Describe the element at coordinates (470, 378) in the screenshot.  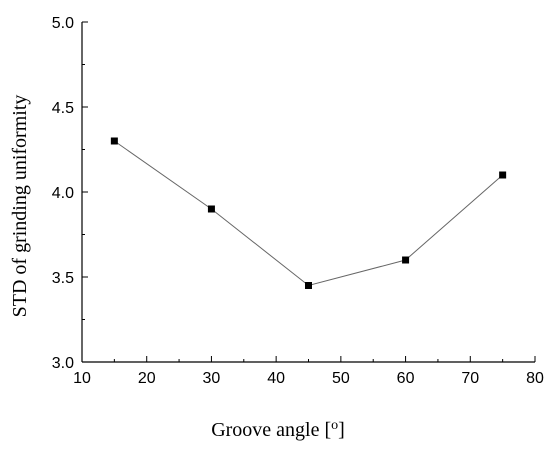
I see `x-tick-label: 70` at that location.